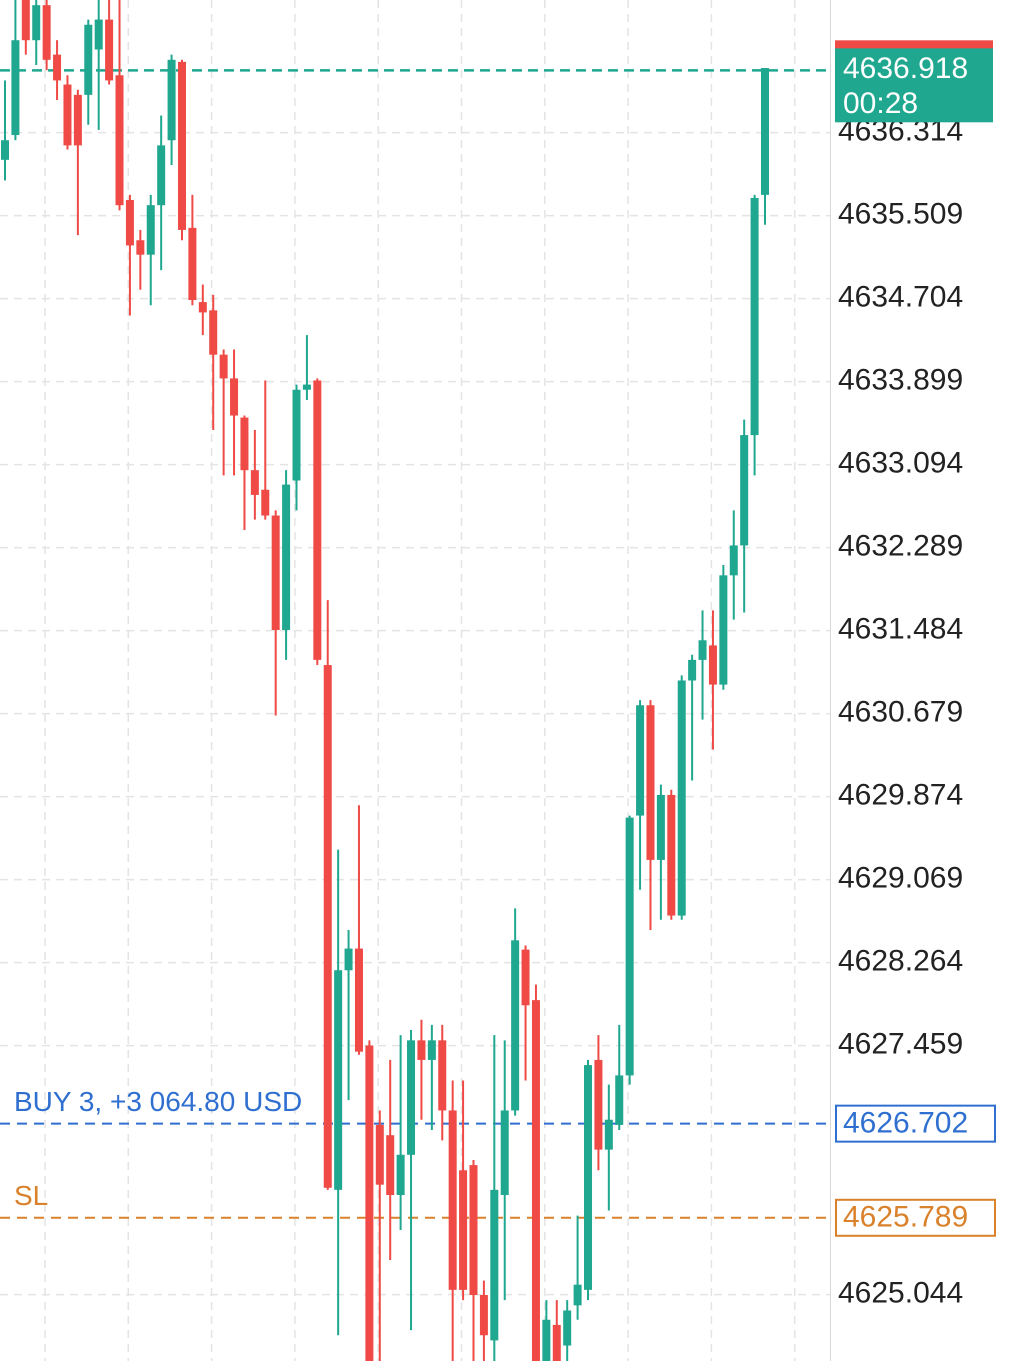 The width and height of the screenshot is (1020, 1361). What do you see at coordinates (905, 1217) in the screenshot?
I see `price-box-value: 4625.789` at bounding box center [905, 1217].